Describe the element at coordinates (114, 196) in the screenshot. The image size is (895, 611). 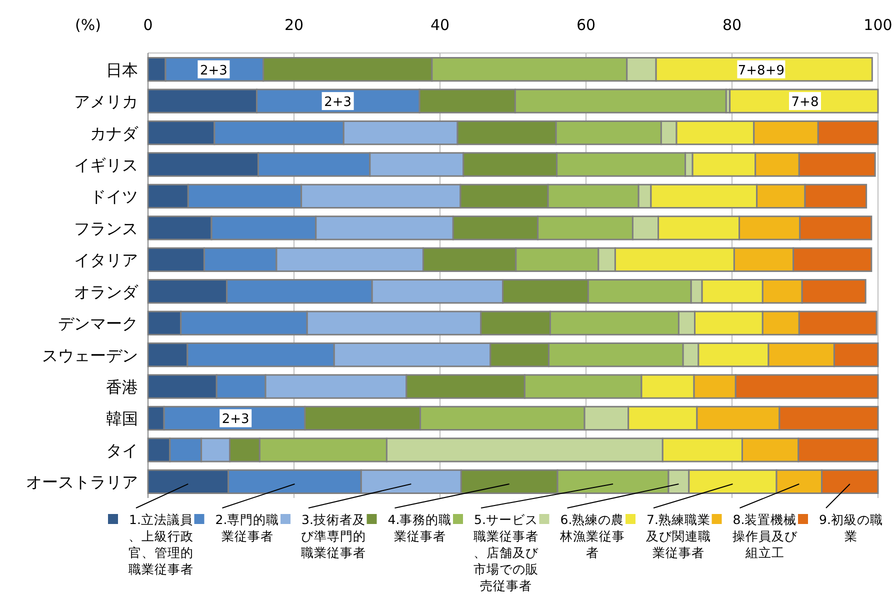
I see `y-tick-label: ドイツ` at that location.